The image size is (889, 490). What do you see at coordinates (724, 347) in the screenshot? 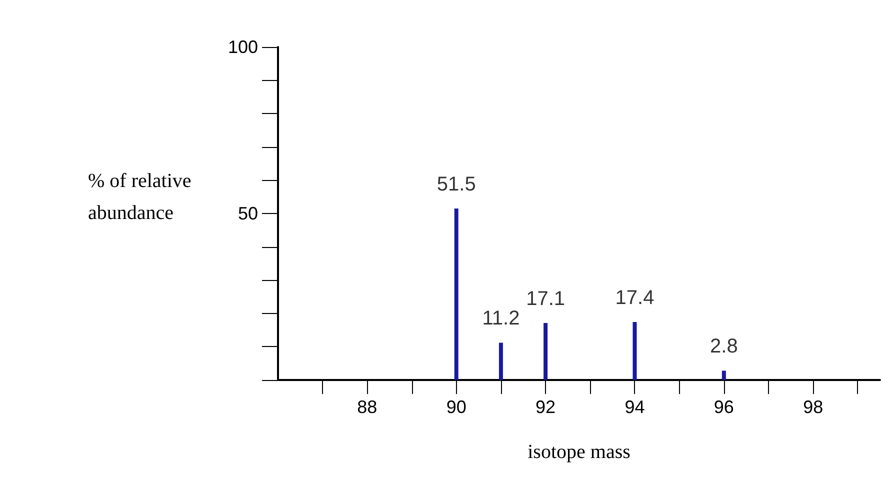
I see `data-label: 2.8` at bounding box center [724, 347].